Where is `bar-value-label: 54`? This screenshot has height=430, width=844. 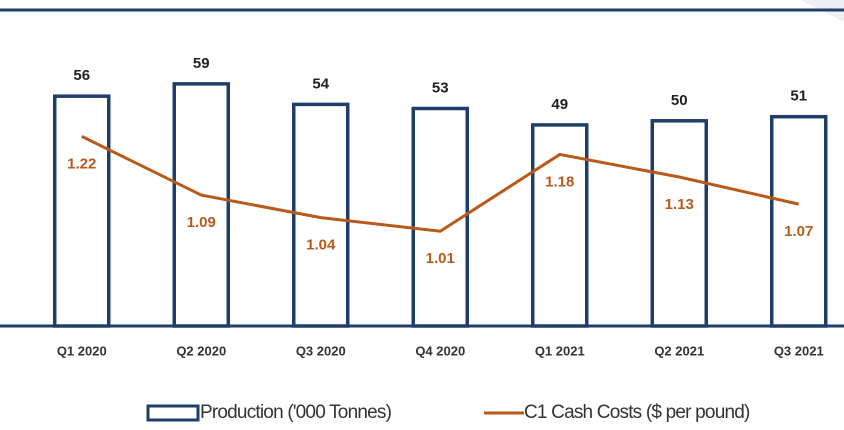
bar-value-label: 54 is located at coordinates (320, 83).